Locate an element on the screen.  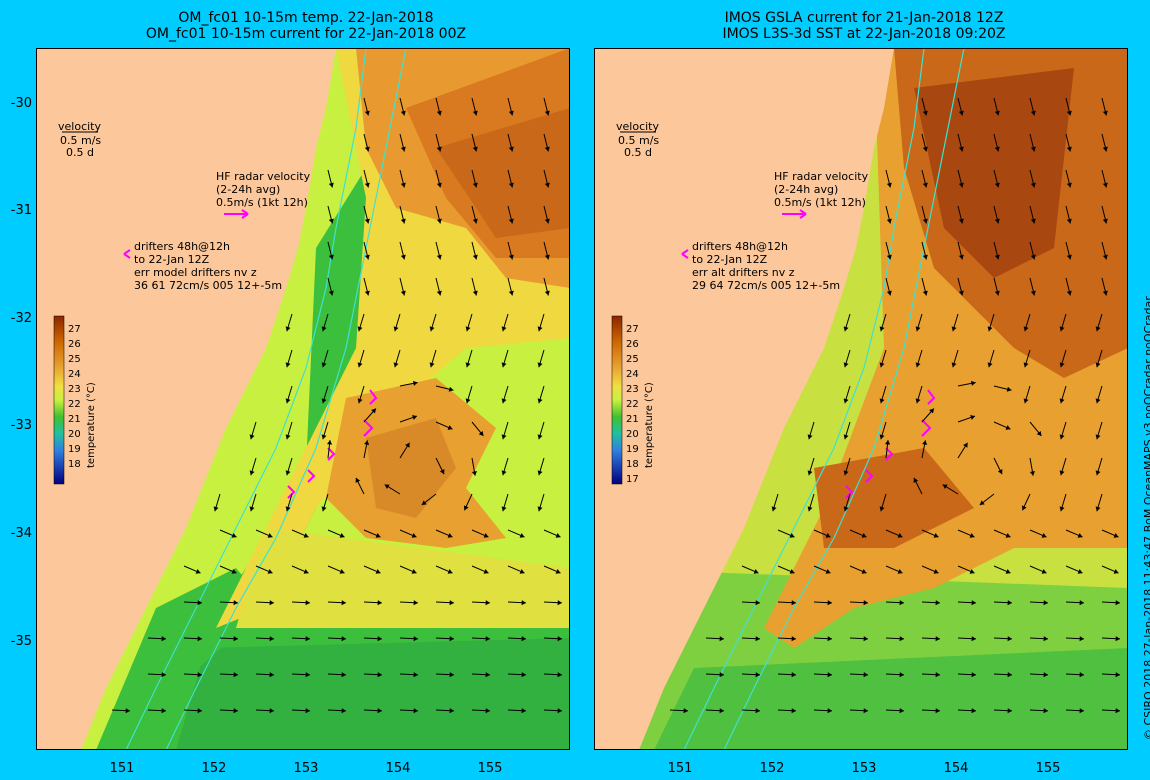
drifter-line3: err model drifters nv z is located at coordinates (195, 272).